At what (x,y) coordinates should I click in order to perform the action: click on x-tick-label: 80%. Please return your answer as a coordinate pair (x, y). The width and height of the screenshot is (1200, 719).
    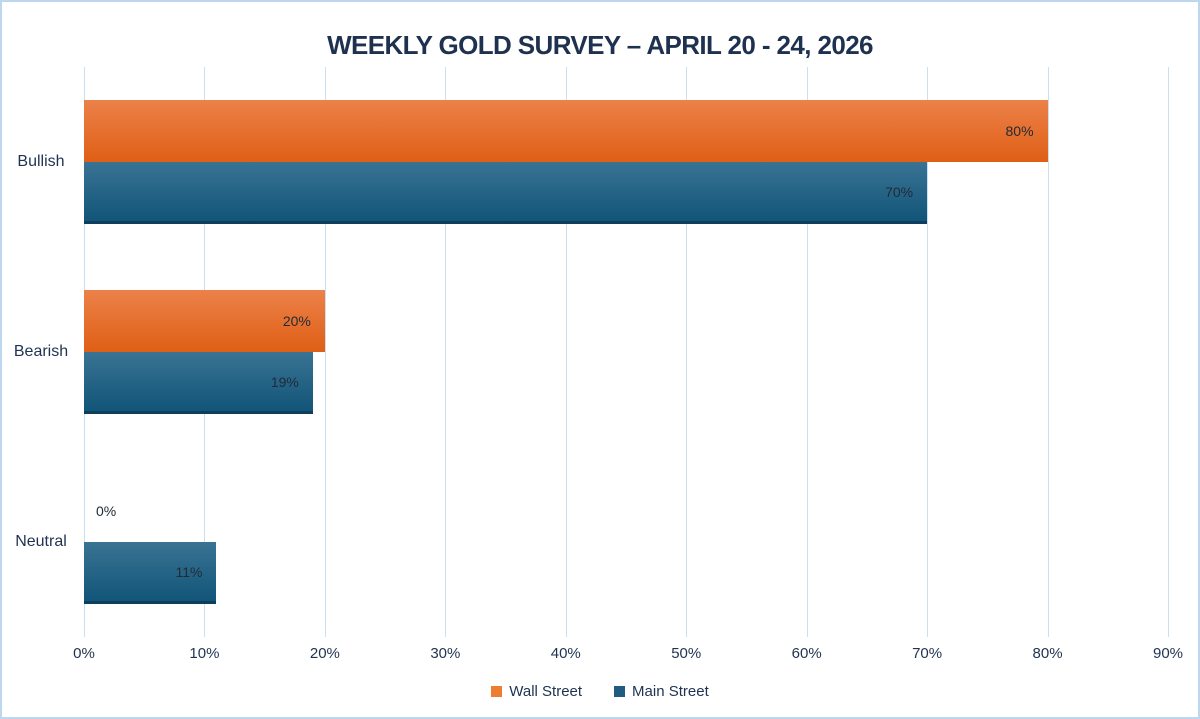
    Looking at the image, I should click on (1047, 653).